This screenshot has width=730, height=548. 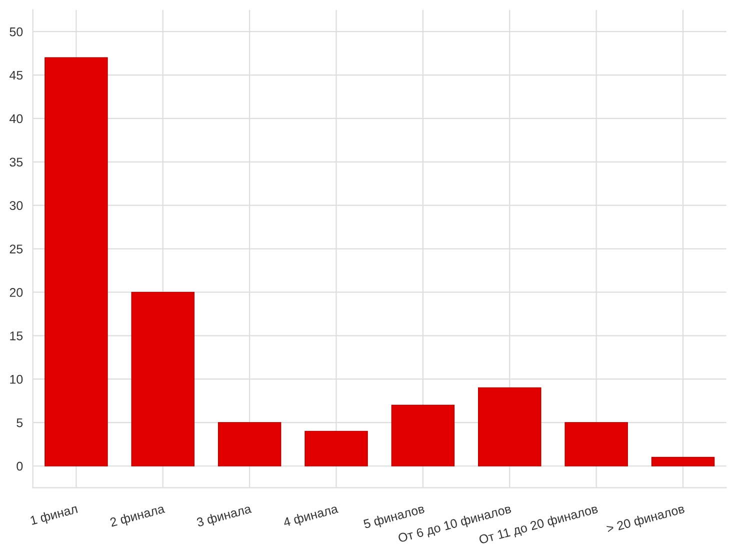 What do you see at coordinates (54, 516) in the screenshot?
I see `x-tick-label: 1 финал` at bounding box center [54, 516].